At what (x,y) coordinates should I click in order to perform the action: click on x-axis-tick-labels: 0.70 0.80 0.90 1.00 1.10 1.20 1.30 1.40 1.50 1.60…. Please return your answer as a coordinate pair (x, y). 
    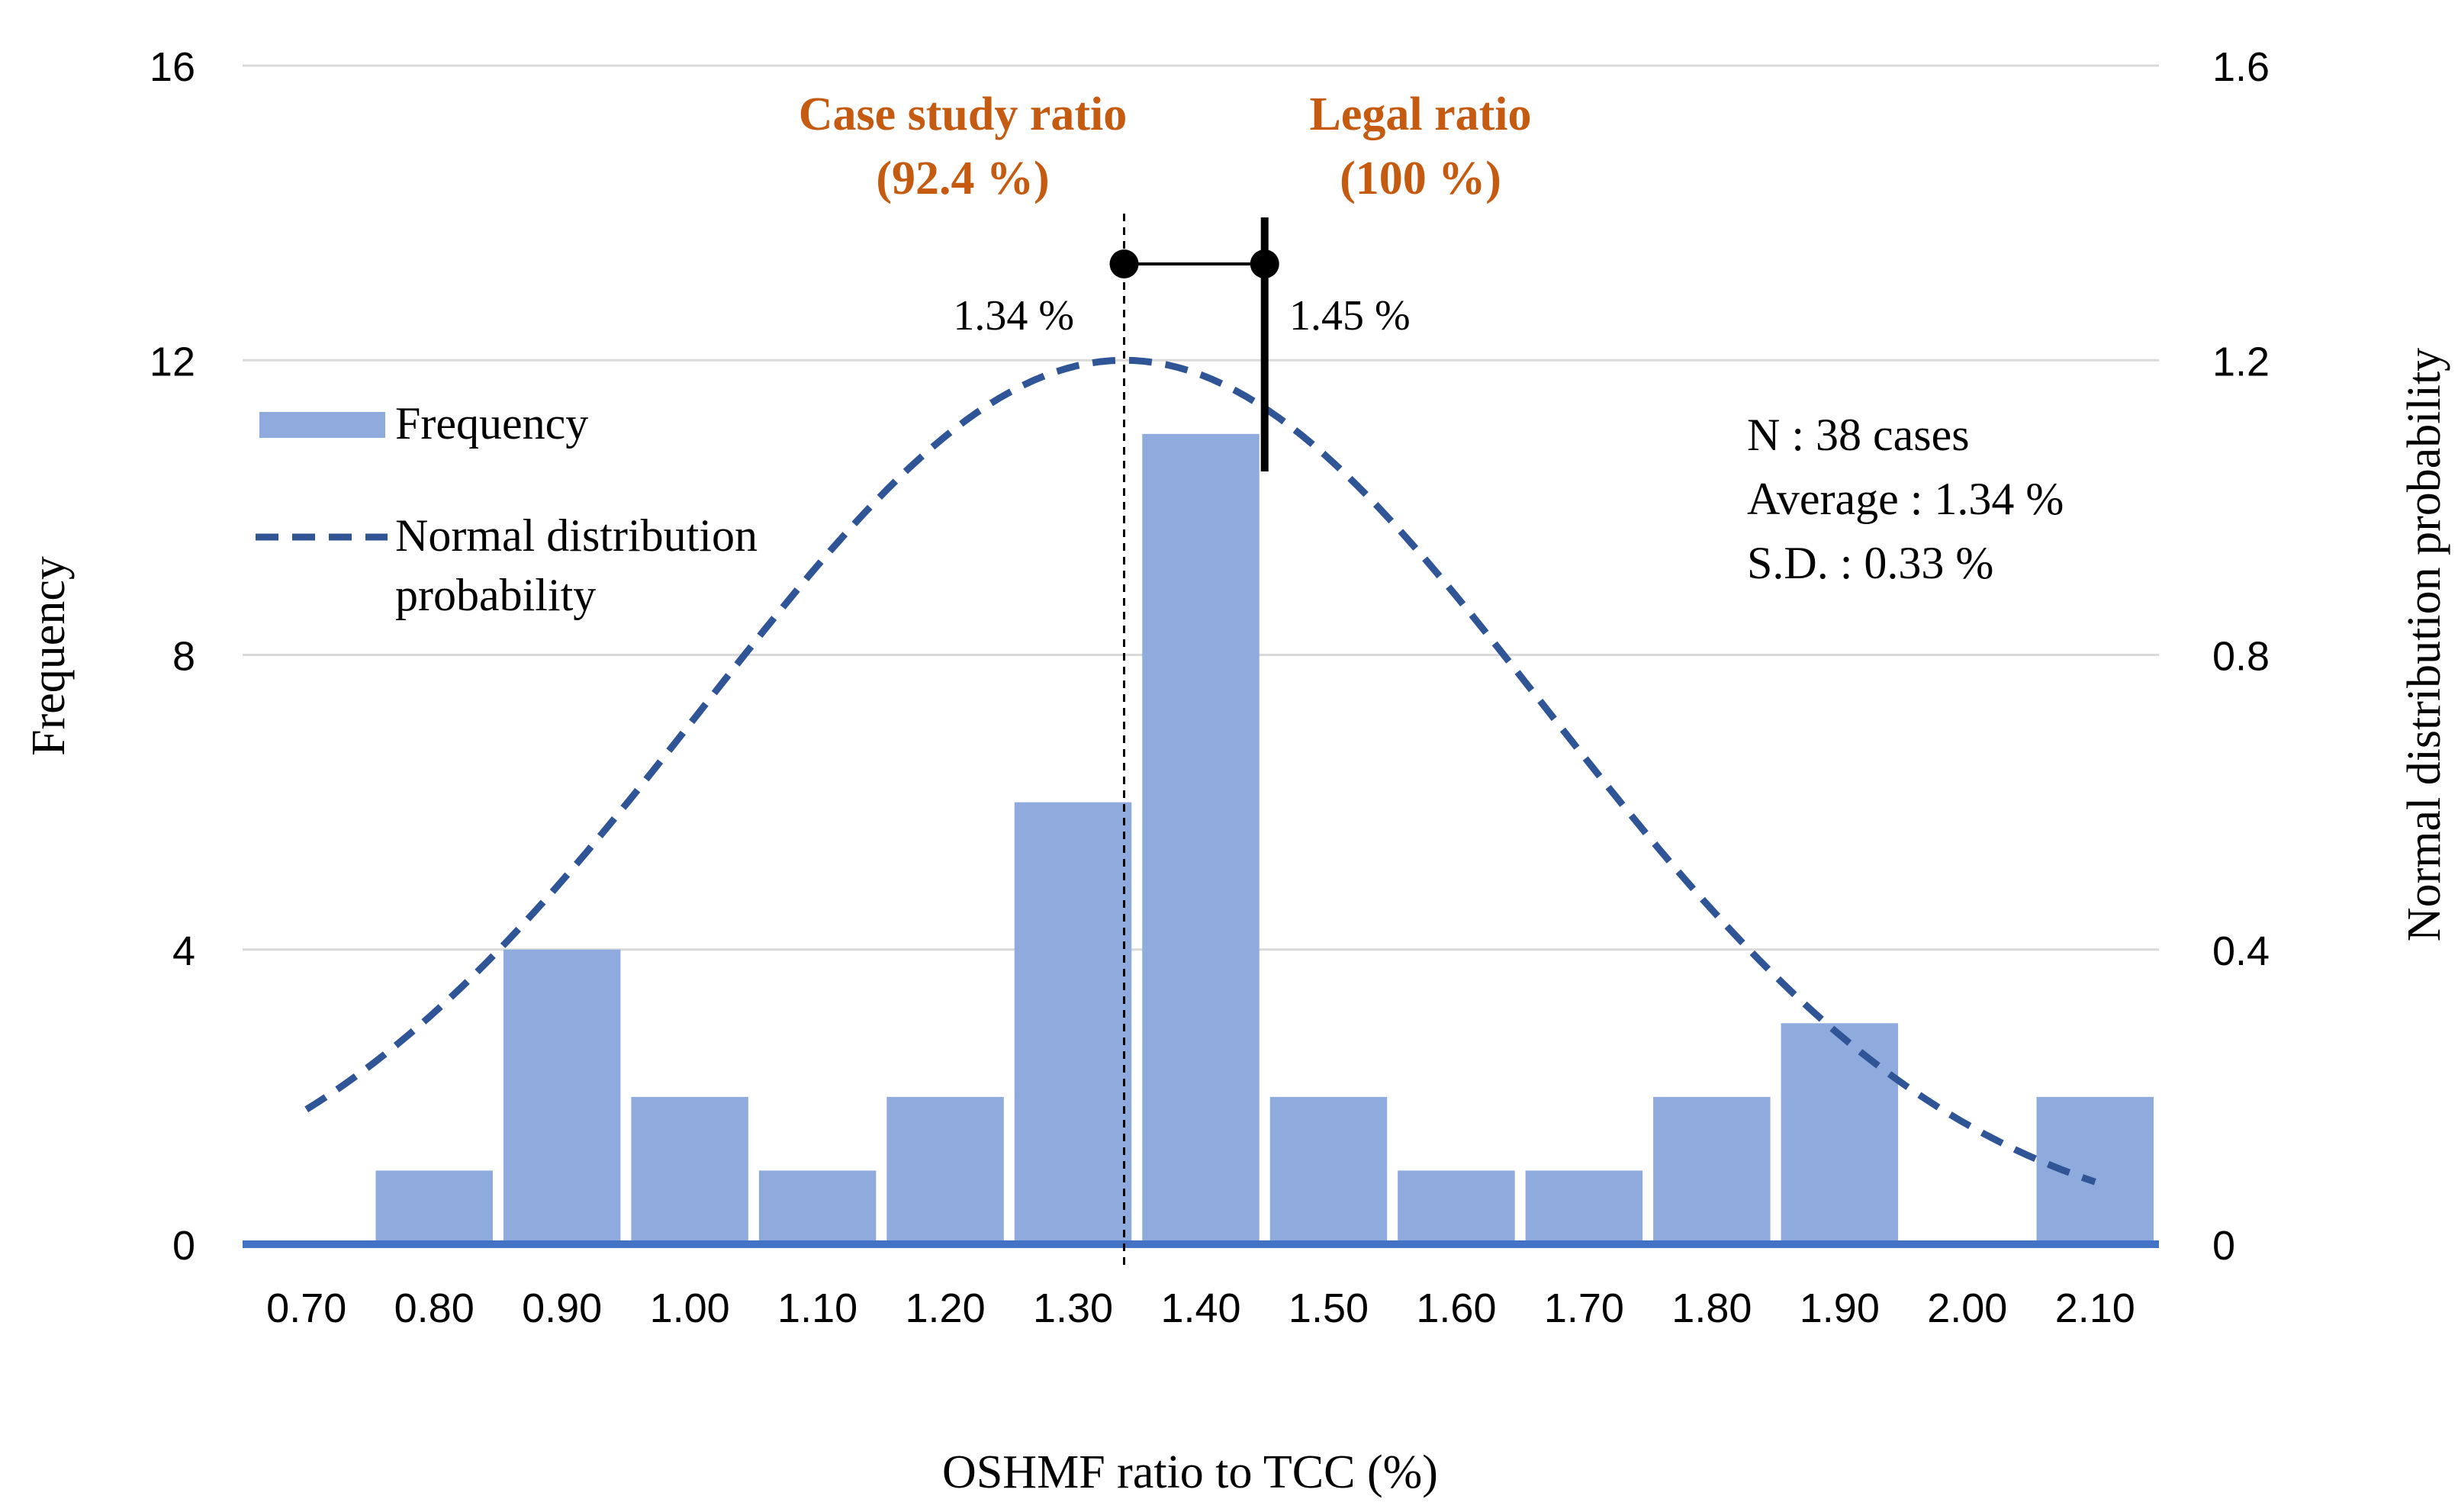
    Looking at the image, I should click on (1200, 1308).